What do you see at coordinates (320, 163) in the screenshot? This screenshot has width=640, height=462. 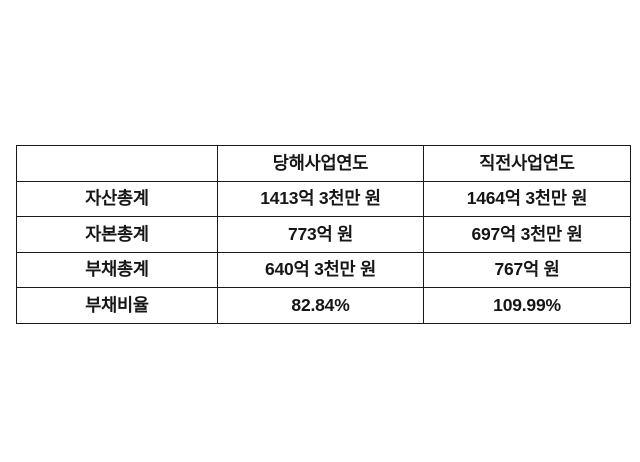 I see `column-header-current-year: 당해사업연도` at bounding box center [320, 163].